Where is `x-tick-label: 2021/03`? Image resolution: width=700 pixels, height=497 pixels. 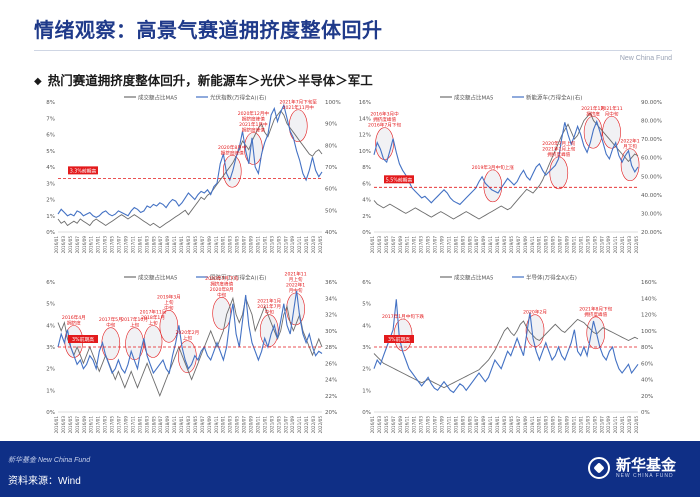
x-tick-label: 2021/03 is located at coordinates (587, 245).